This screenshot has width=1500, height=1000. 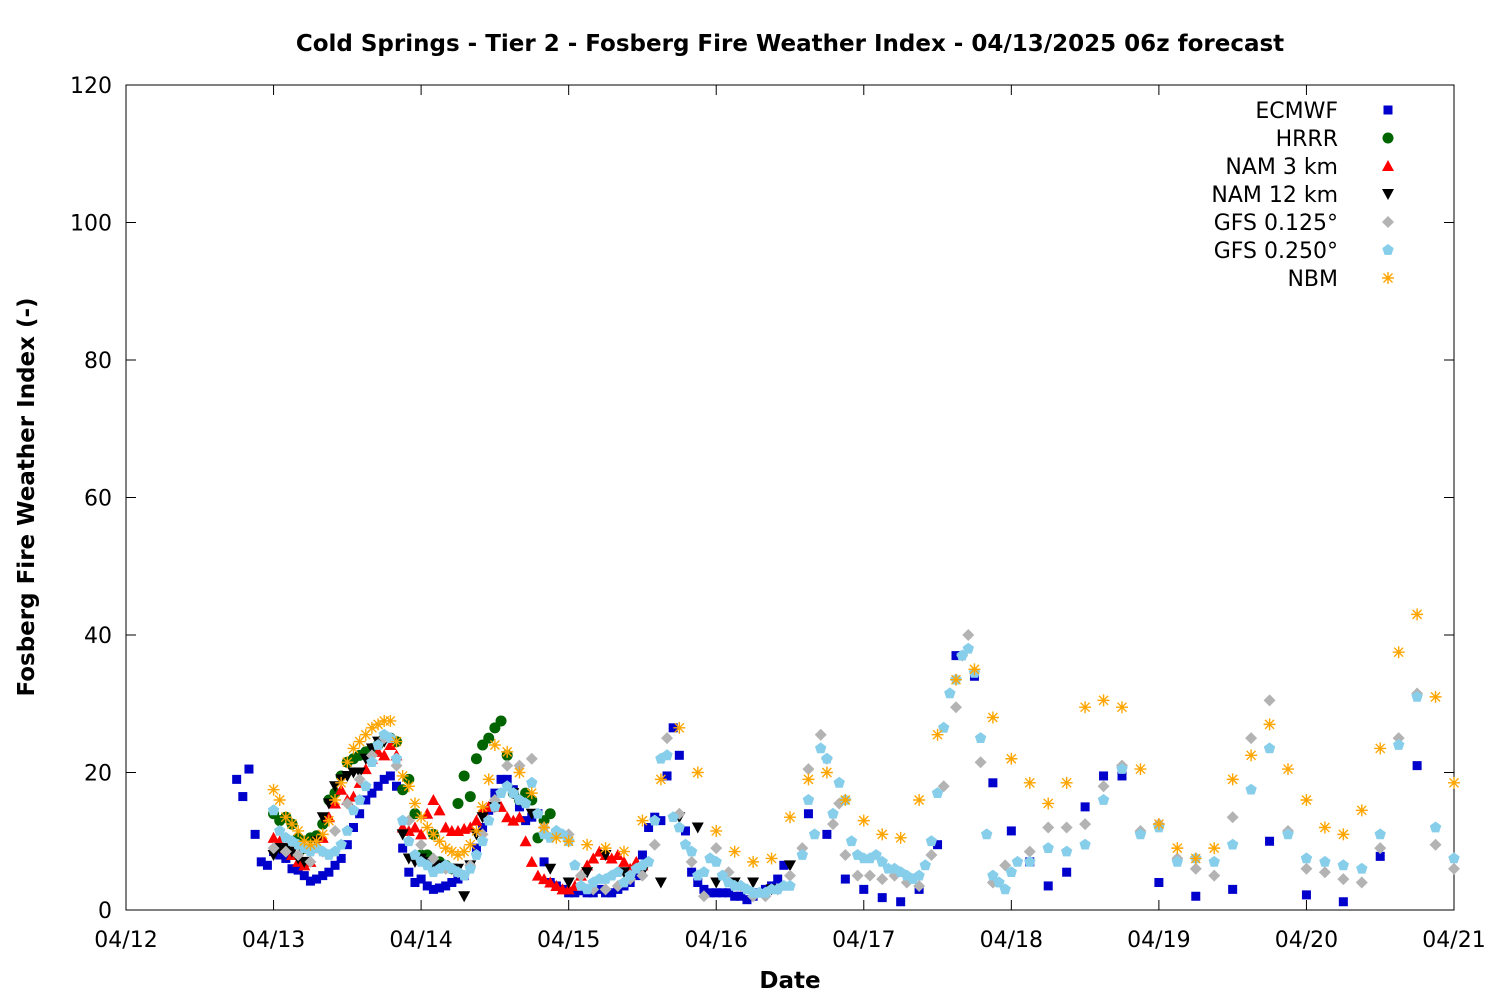 I want to click on legend-label: NAM 3 km, so click(x=1281, y=167).